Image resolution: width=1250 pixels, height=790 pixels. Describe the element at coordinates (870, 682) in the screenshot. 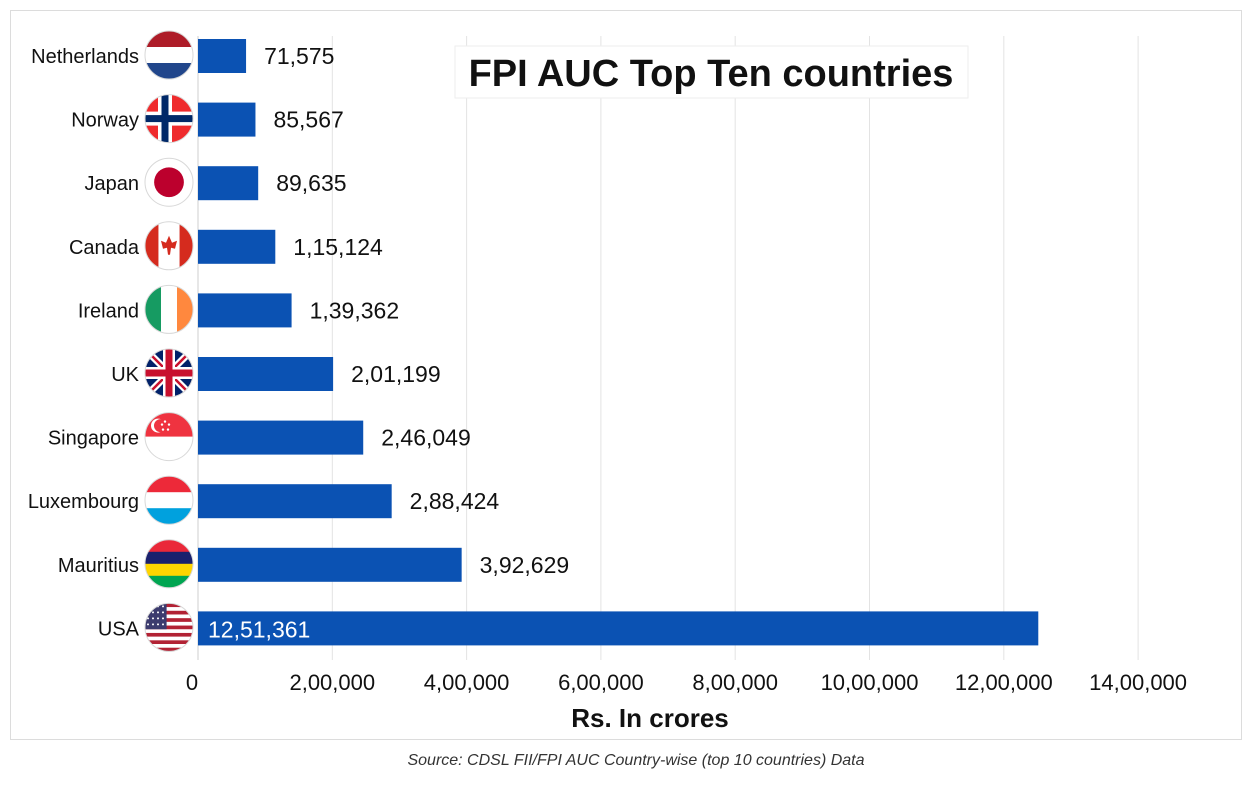

I see `x-tick-label: 10,00,000` at that location.